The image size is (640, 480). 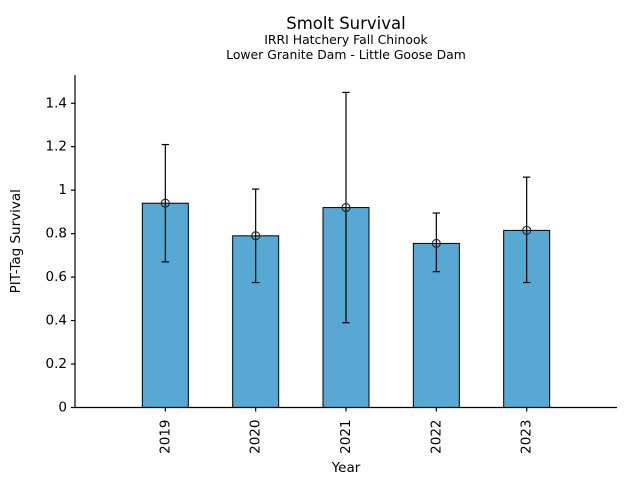 What do you see at coordinates (346, 39) in the screenshot?
I see `chart-subtitle-line-1: IRRI Hatchery Fall Chinook` at bounding box center [346, 39].